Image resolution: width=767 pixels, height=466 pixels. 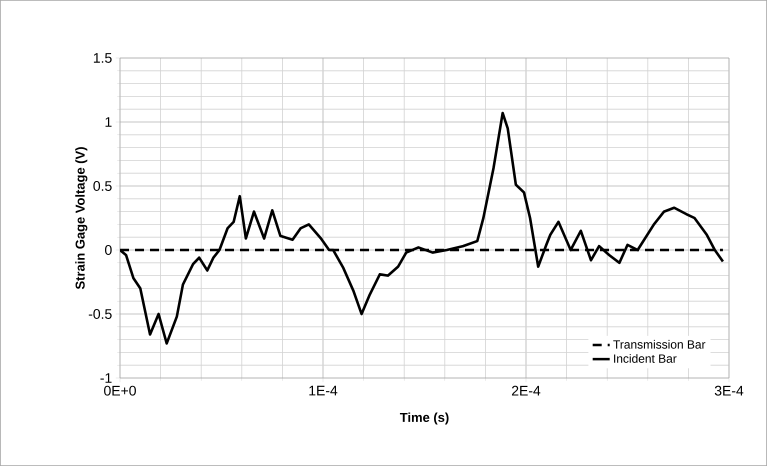 What do you see at coordinates (729, 391) in the screenshot?
I see `x-tick-label: 3E-4` at bounding box center [729, 391].